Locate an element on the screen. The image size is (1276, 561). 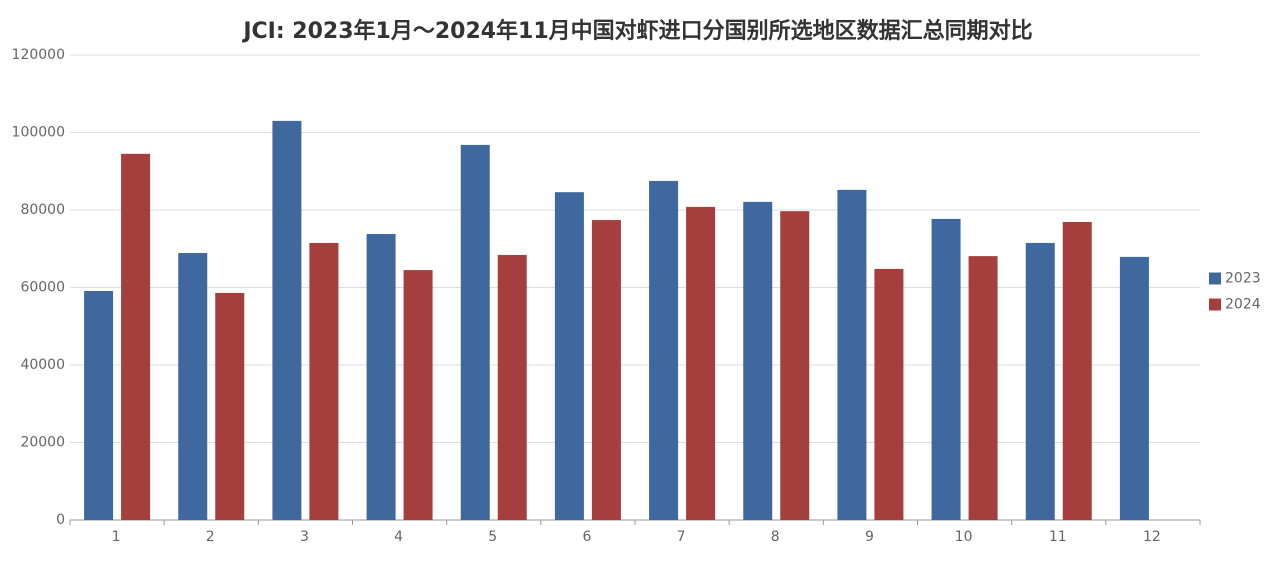
x-tick-label: 2 is located at coordinates (210, 537).